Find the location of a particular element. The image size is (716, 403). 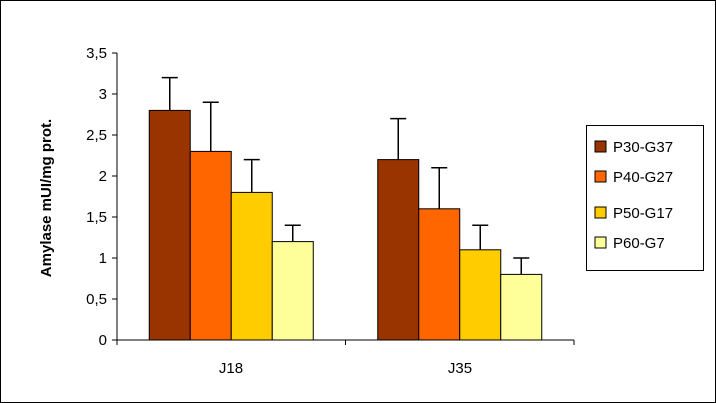

y-tick-label: 0,5 is located at coordinates (96, 299).